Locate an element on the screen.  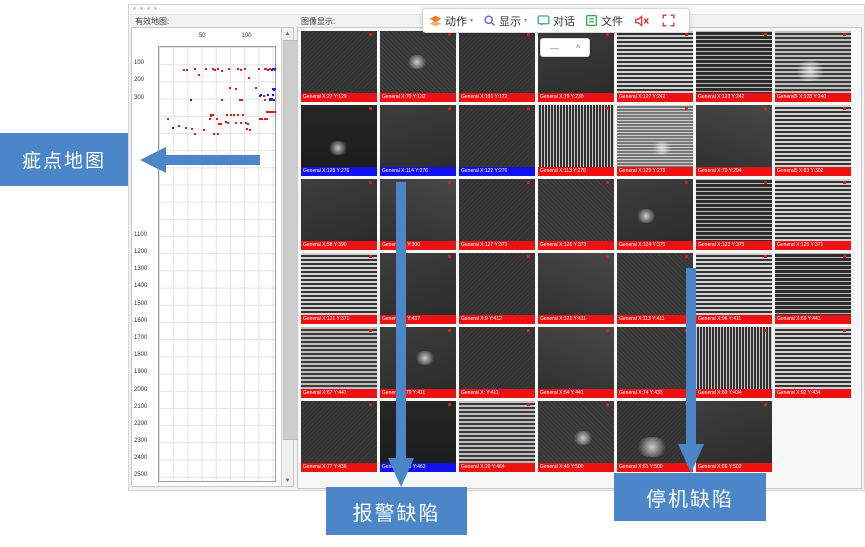
thumbnail-item: General X:79 Y:411 is located at coordinates (418, 362).